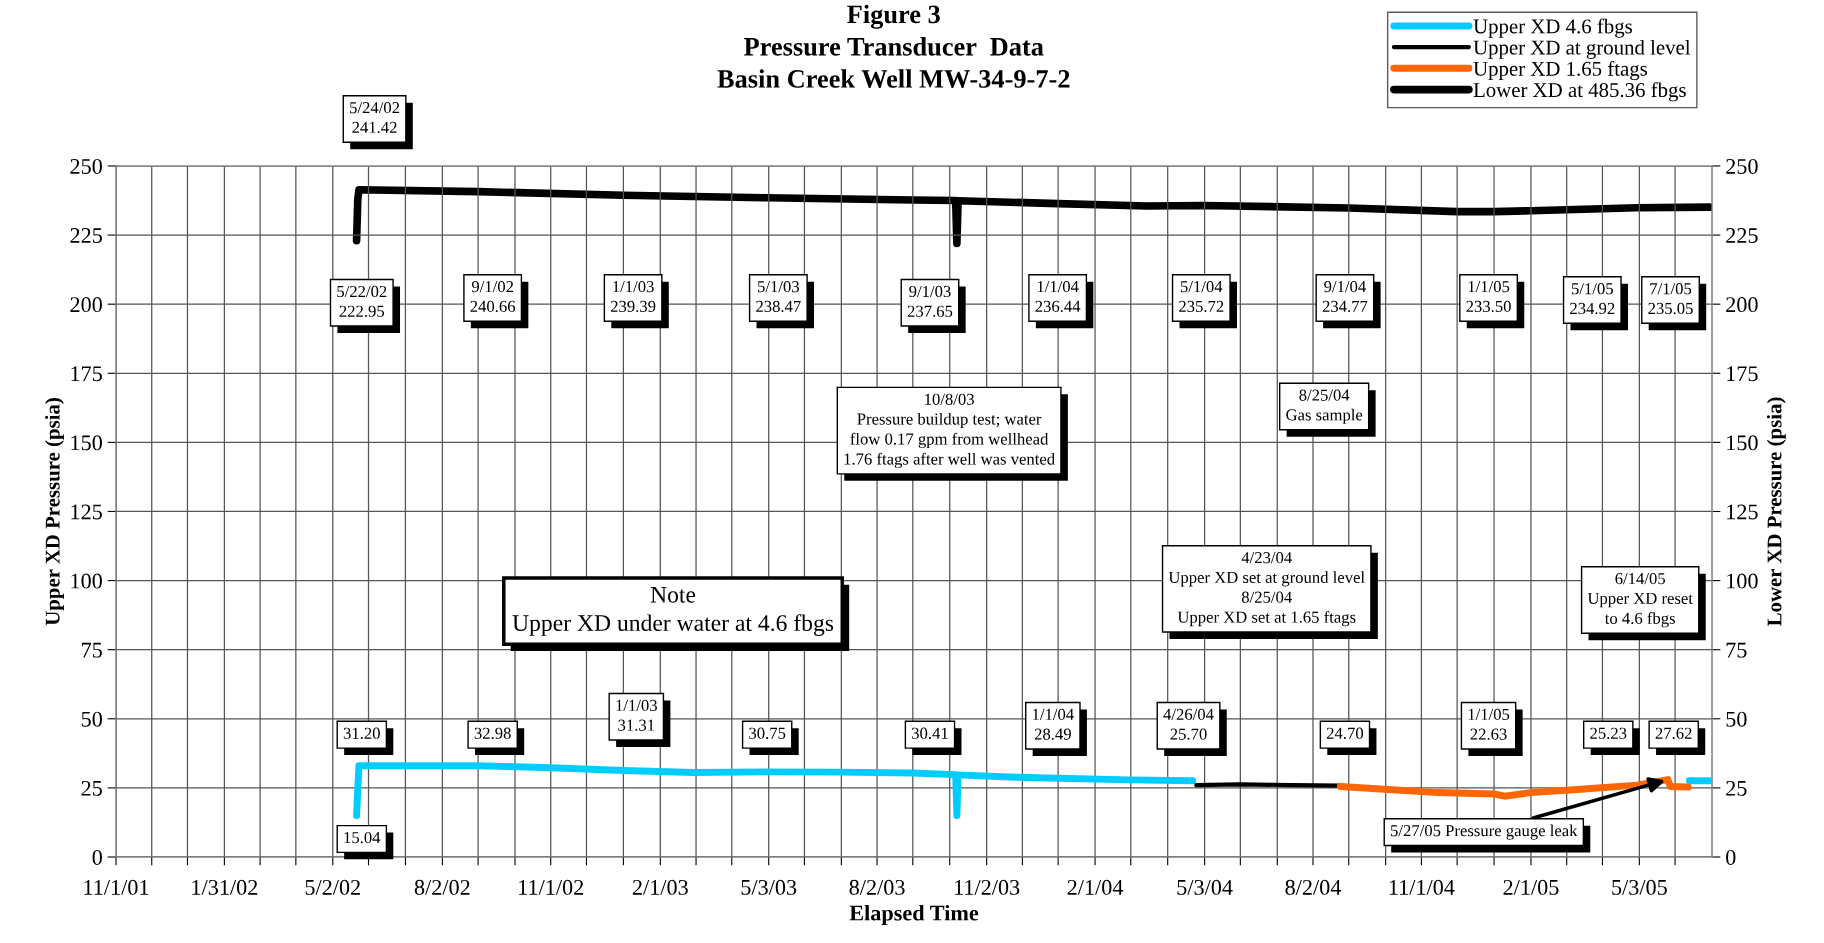 The height and width of the screenshot is (943, 1824). Describe the element at coordinates (442, 887) in the screenshot. I see `x-tick-label: 8/2/02` at that location.